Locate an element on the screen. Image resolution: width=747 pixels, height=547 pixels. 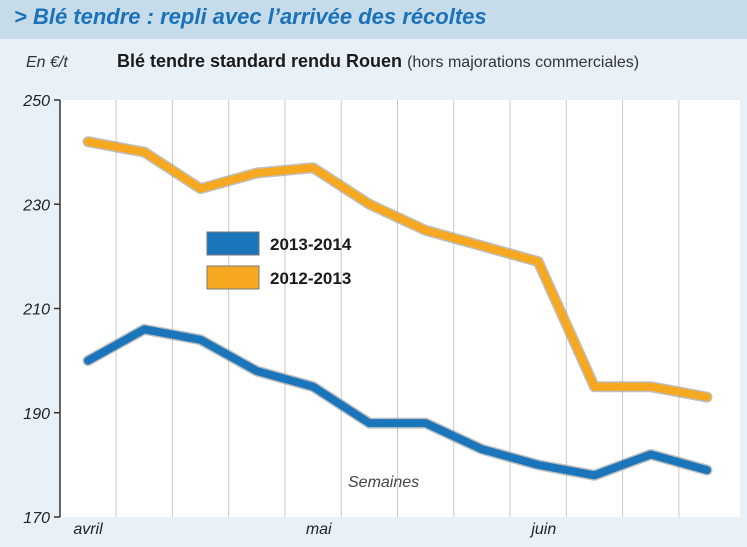
x-axis-label: Semaines is located at coordinates (383, 482).